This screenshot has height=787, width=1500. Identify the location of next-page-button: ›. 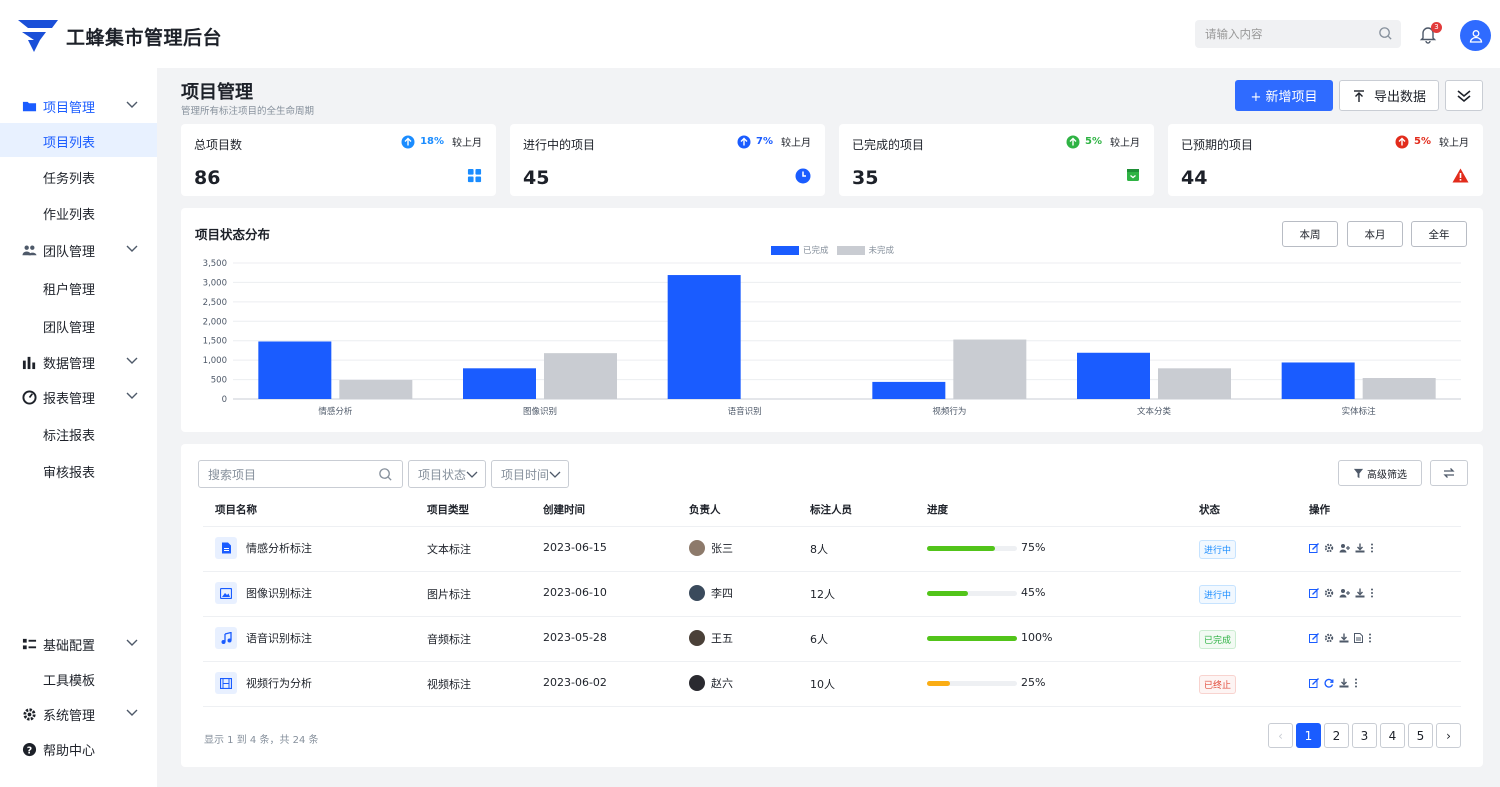
(1448, 735).